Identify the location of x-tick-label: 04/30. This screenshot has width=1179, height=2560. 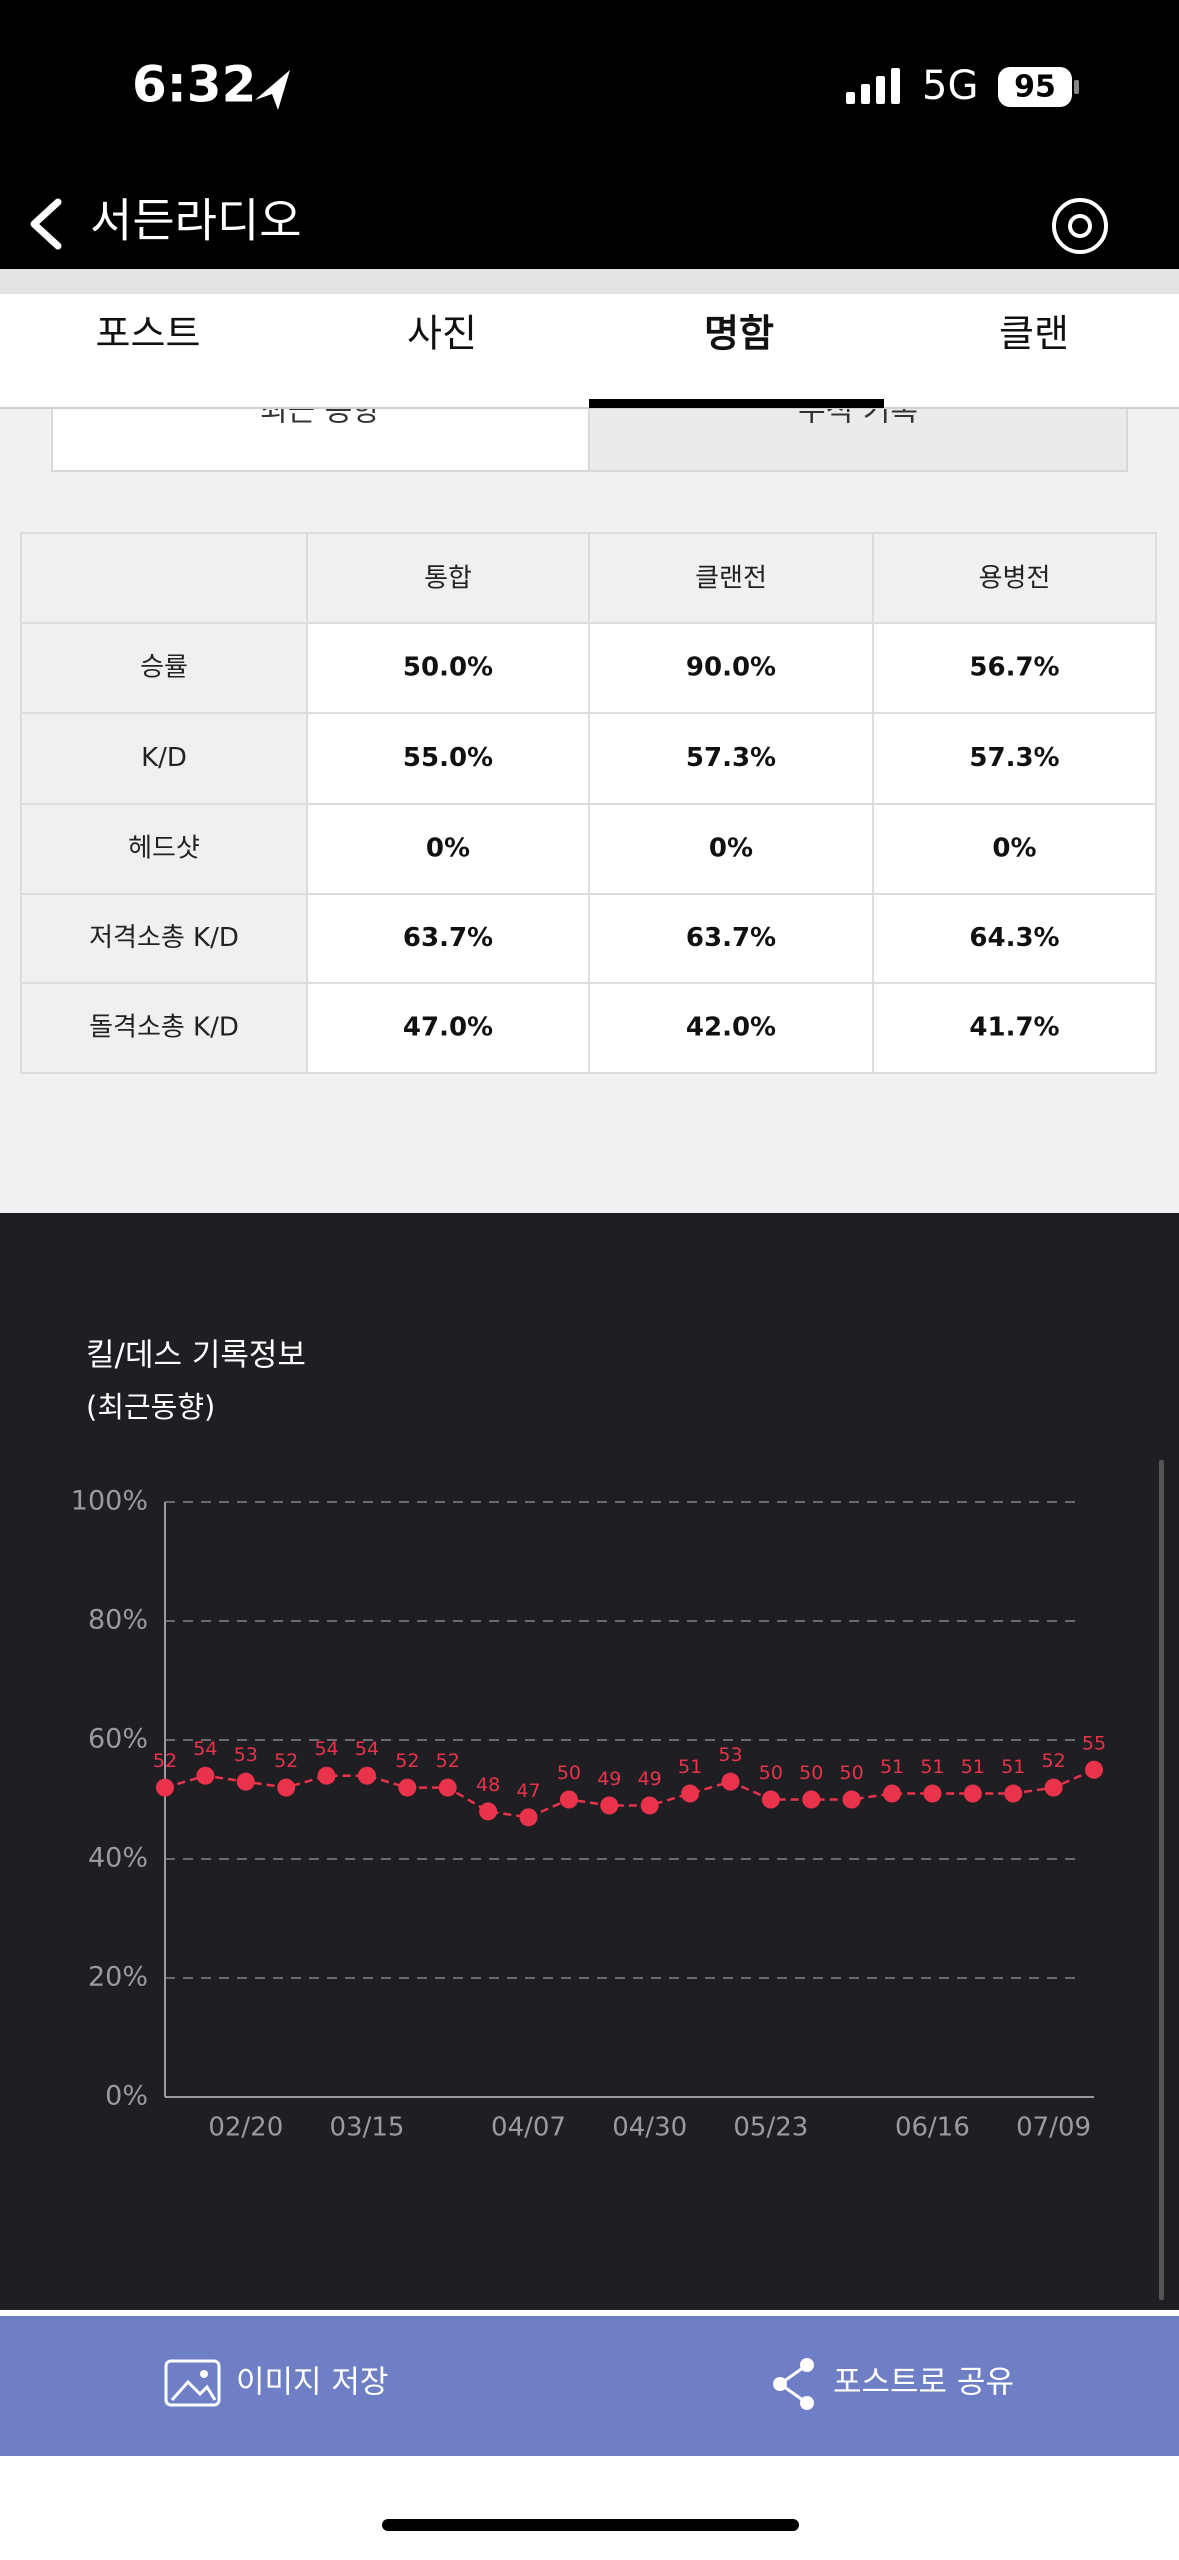
(649, 2128).